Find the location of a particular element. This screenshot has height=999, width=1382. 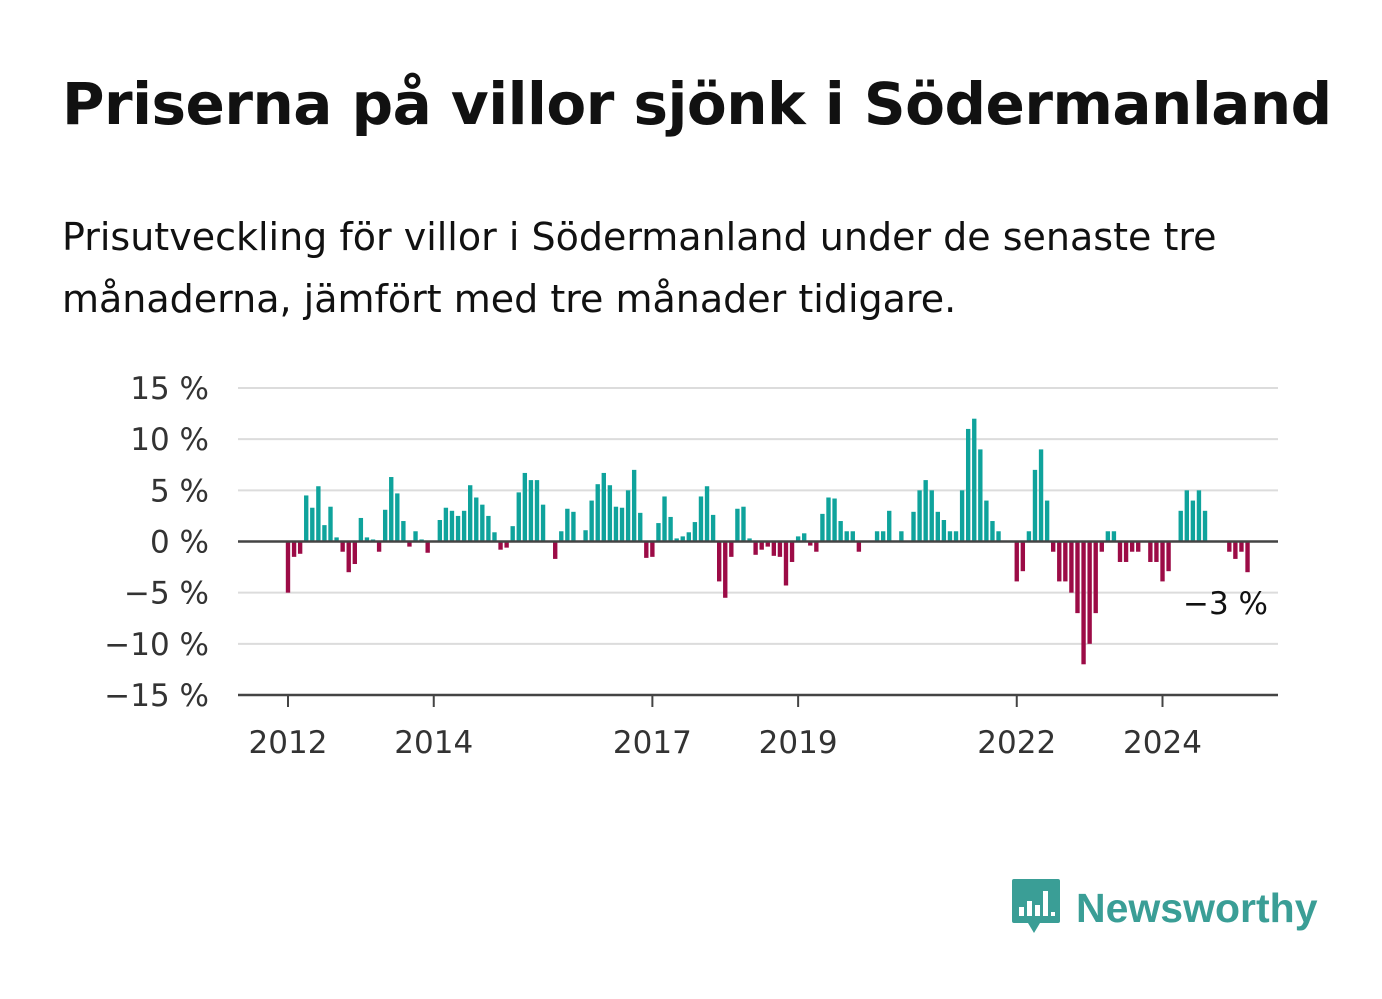

y-axis-tick-labels: 15 % 10 % 5 % 0 % −5 % −10 % −15 % is located at coordinates (156, 542).